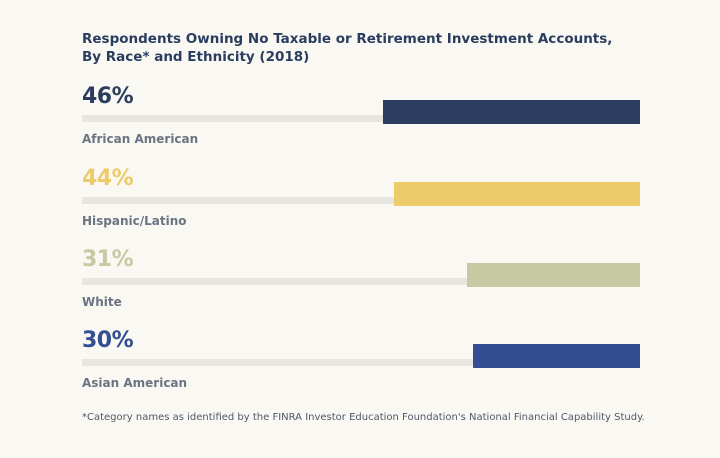  What do you see at coordinates (134, 221) in the screenshot?
I see `category-label-hispanic-latino: Hispanic/Latino` at bounding box center [134, 221].